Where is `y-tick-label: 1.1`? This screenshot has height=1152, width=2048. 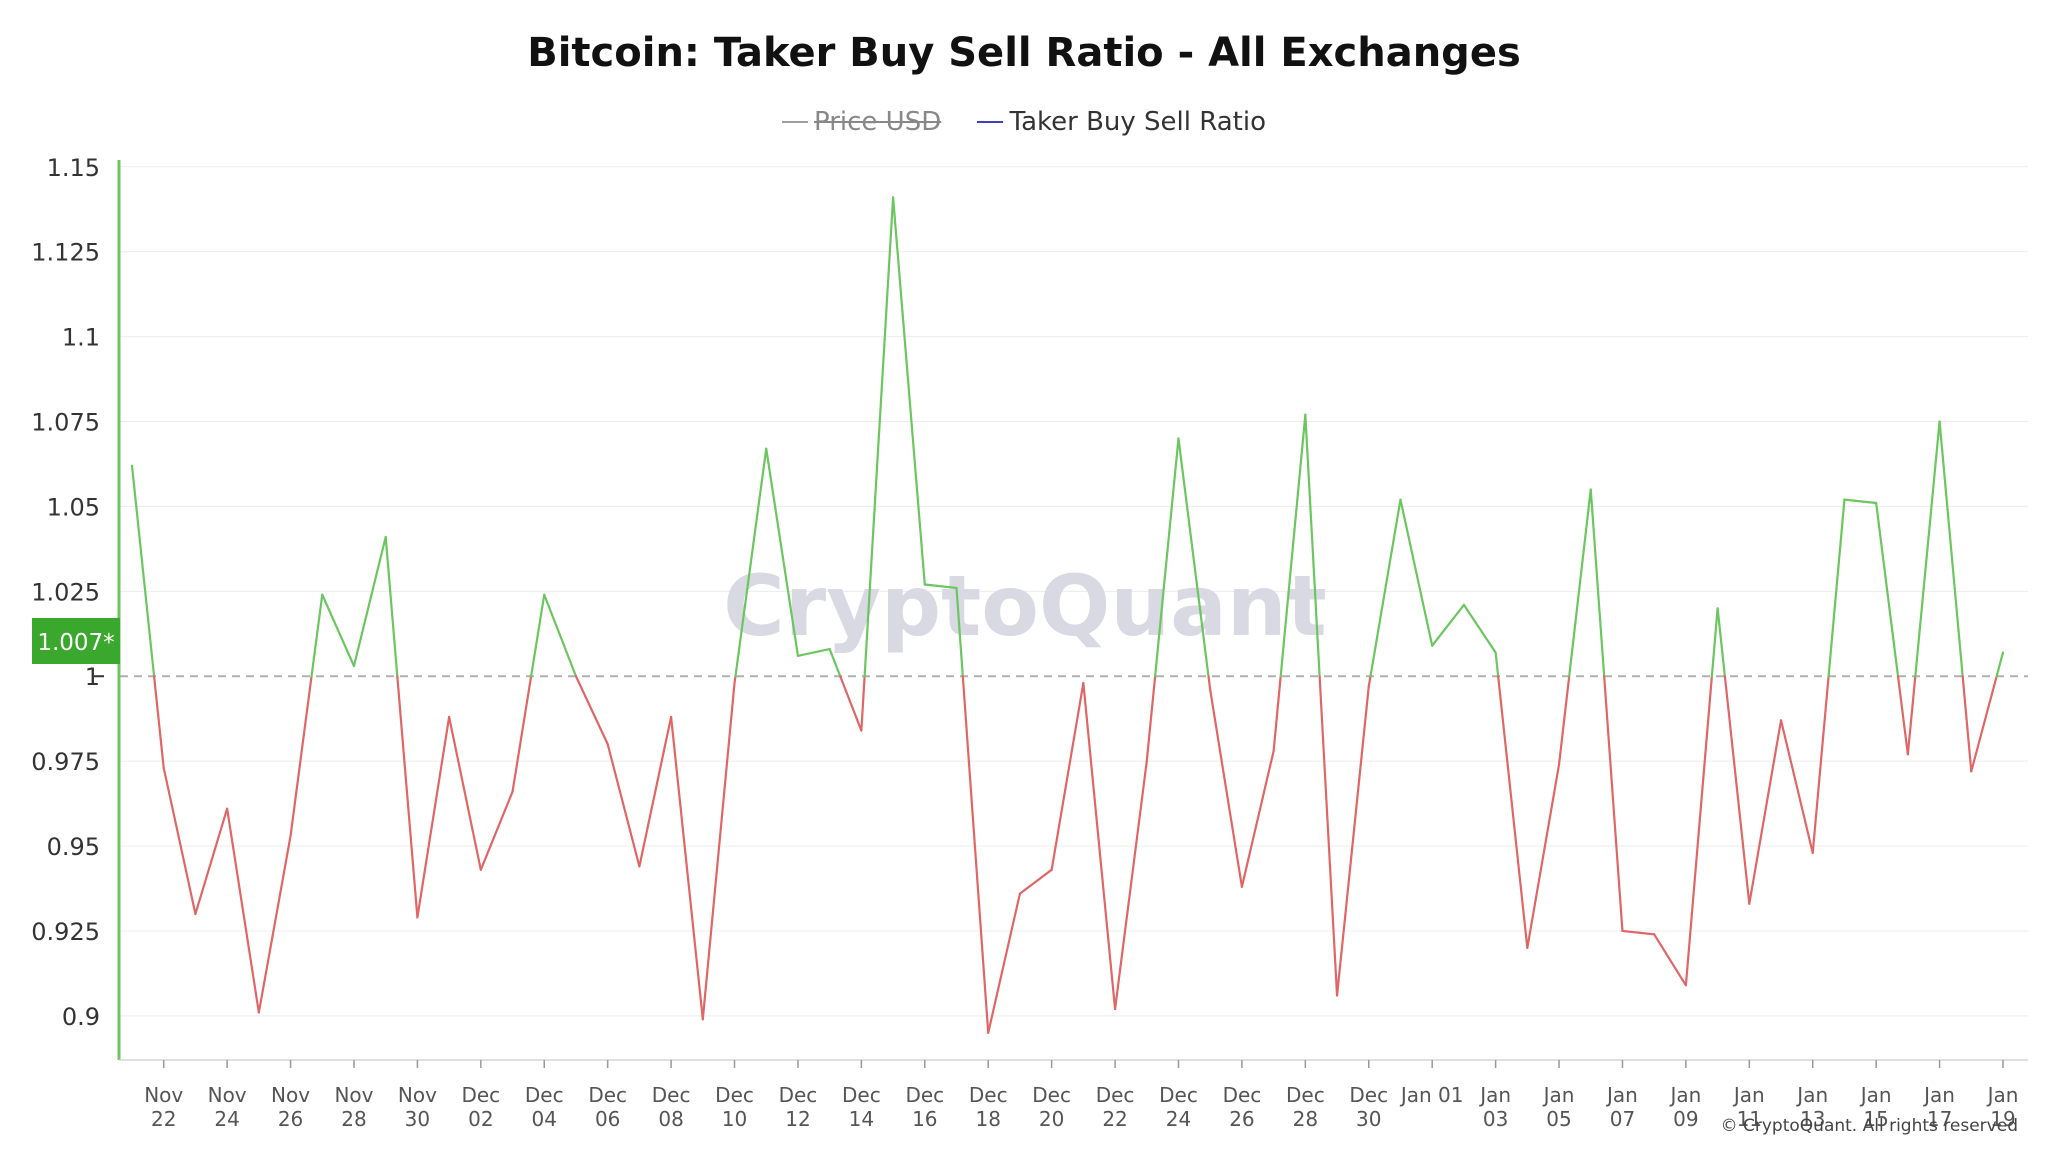 y-tick-label: 1.1 is located at coordinates (81, 338).